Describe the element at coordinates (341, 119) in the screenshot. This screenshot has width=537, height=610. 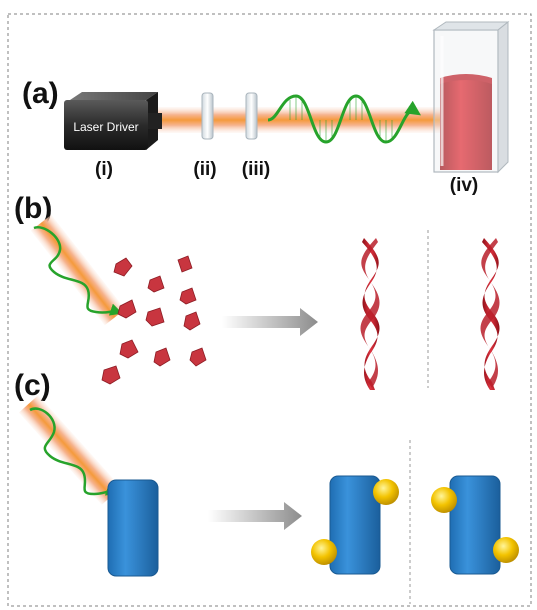
I see `wave-hatching` at that location.